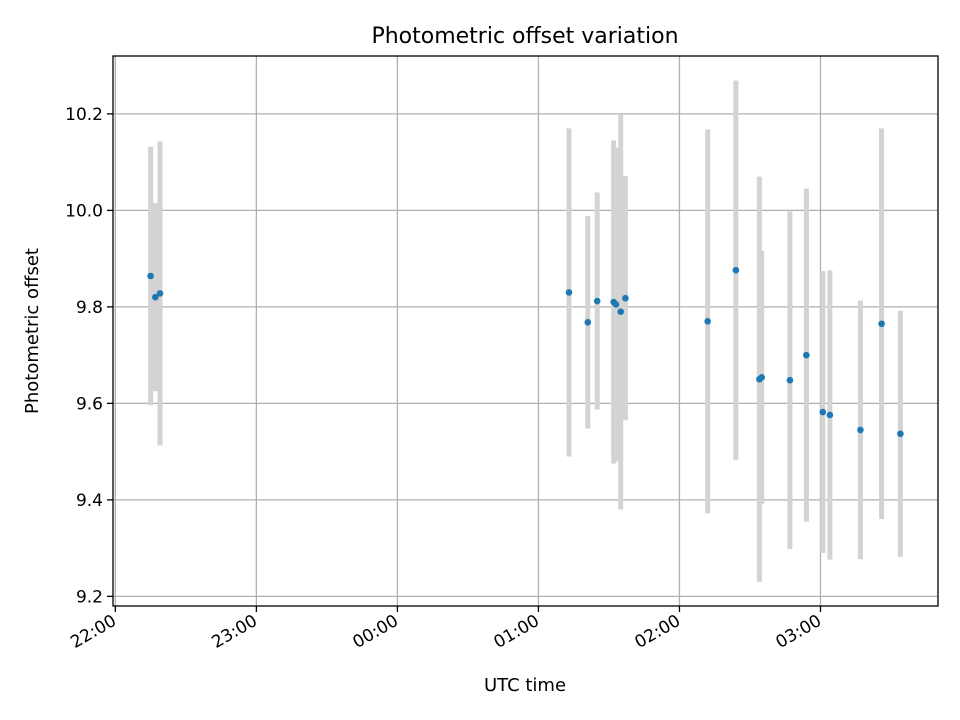  Describe the element at coordinates (525, 685) in the screenshot. I see `x-axis-label: UTC time` at that location.